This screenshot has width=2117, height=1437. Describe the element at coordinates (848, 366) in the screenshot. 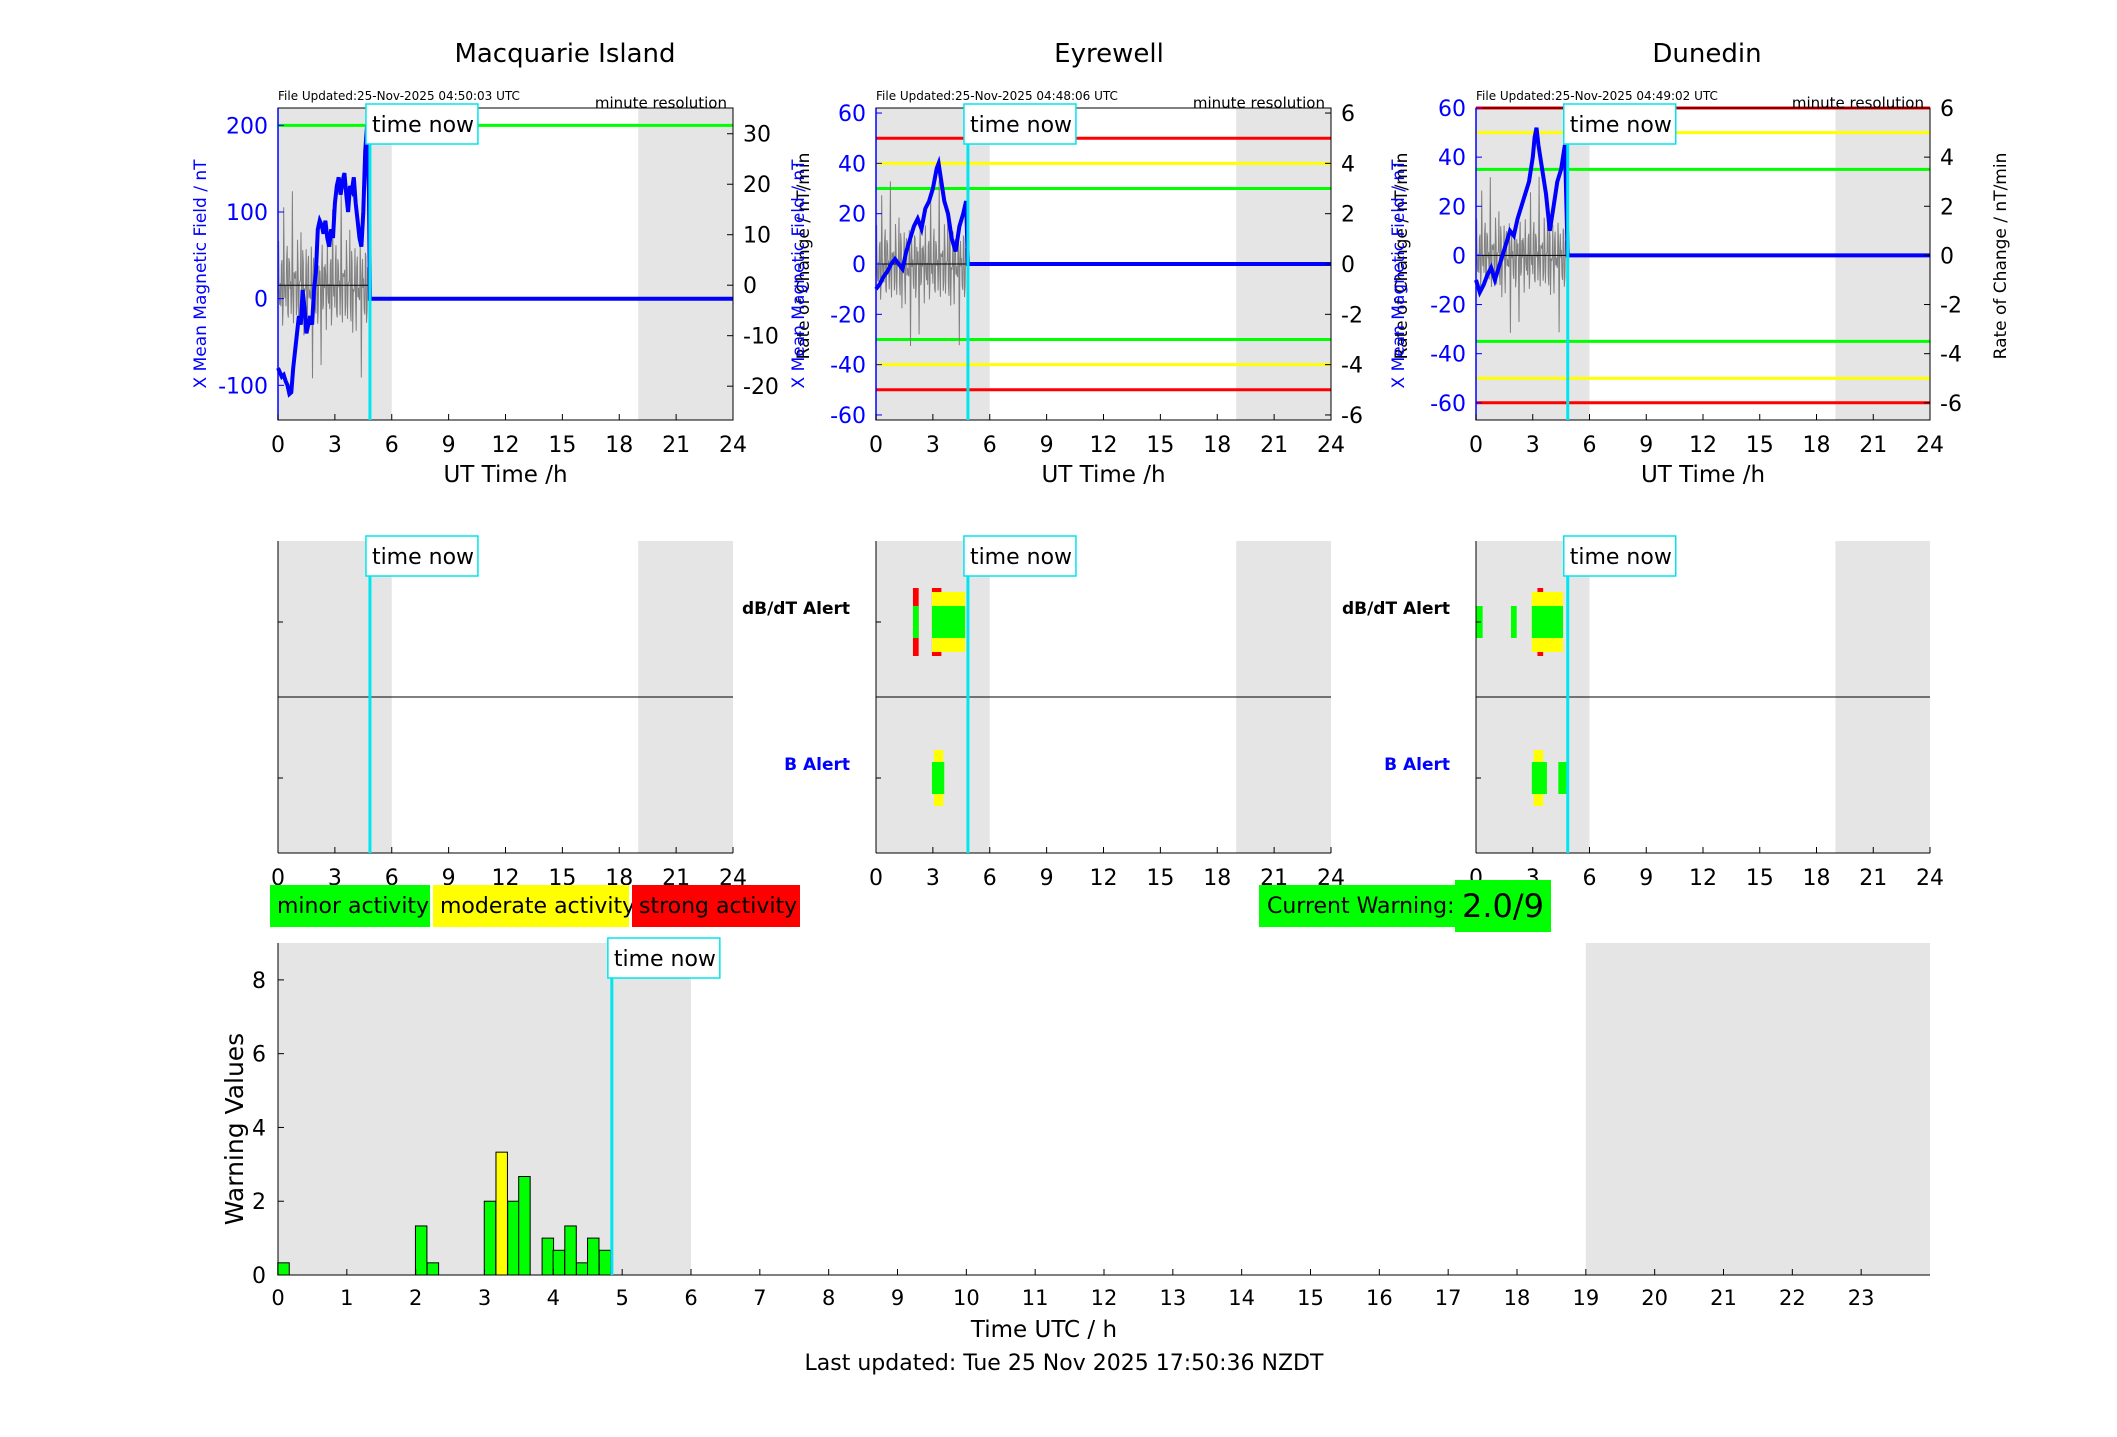

I see `station-2-ytick-label: -40` at that location.